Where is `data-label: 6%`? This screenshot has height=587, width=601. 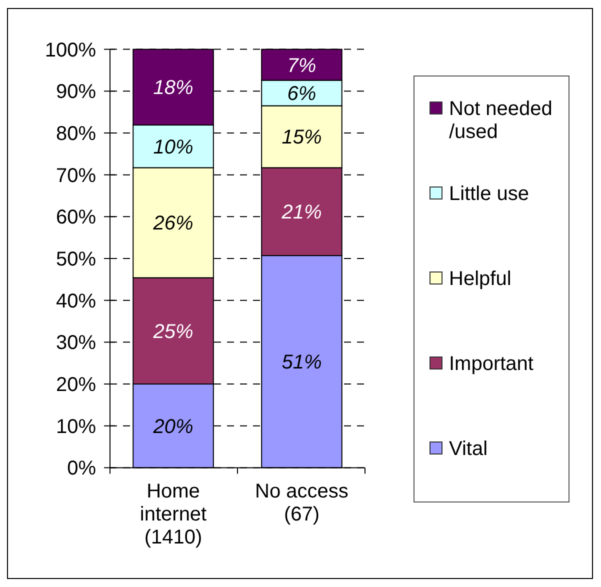 data-label: 6% is located at coordinates (301, 94).